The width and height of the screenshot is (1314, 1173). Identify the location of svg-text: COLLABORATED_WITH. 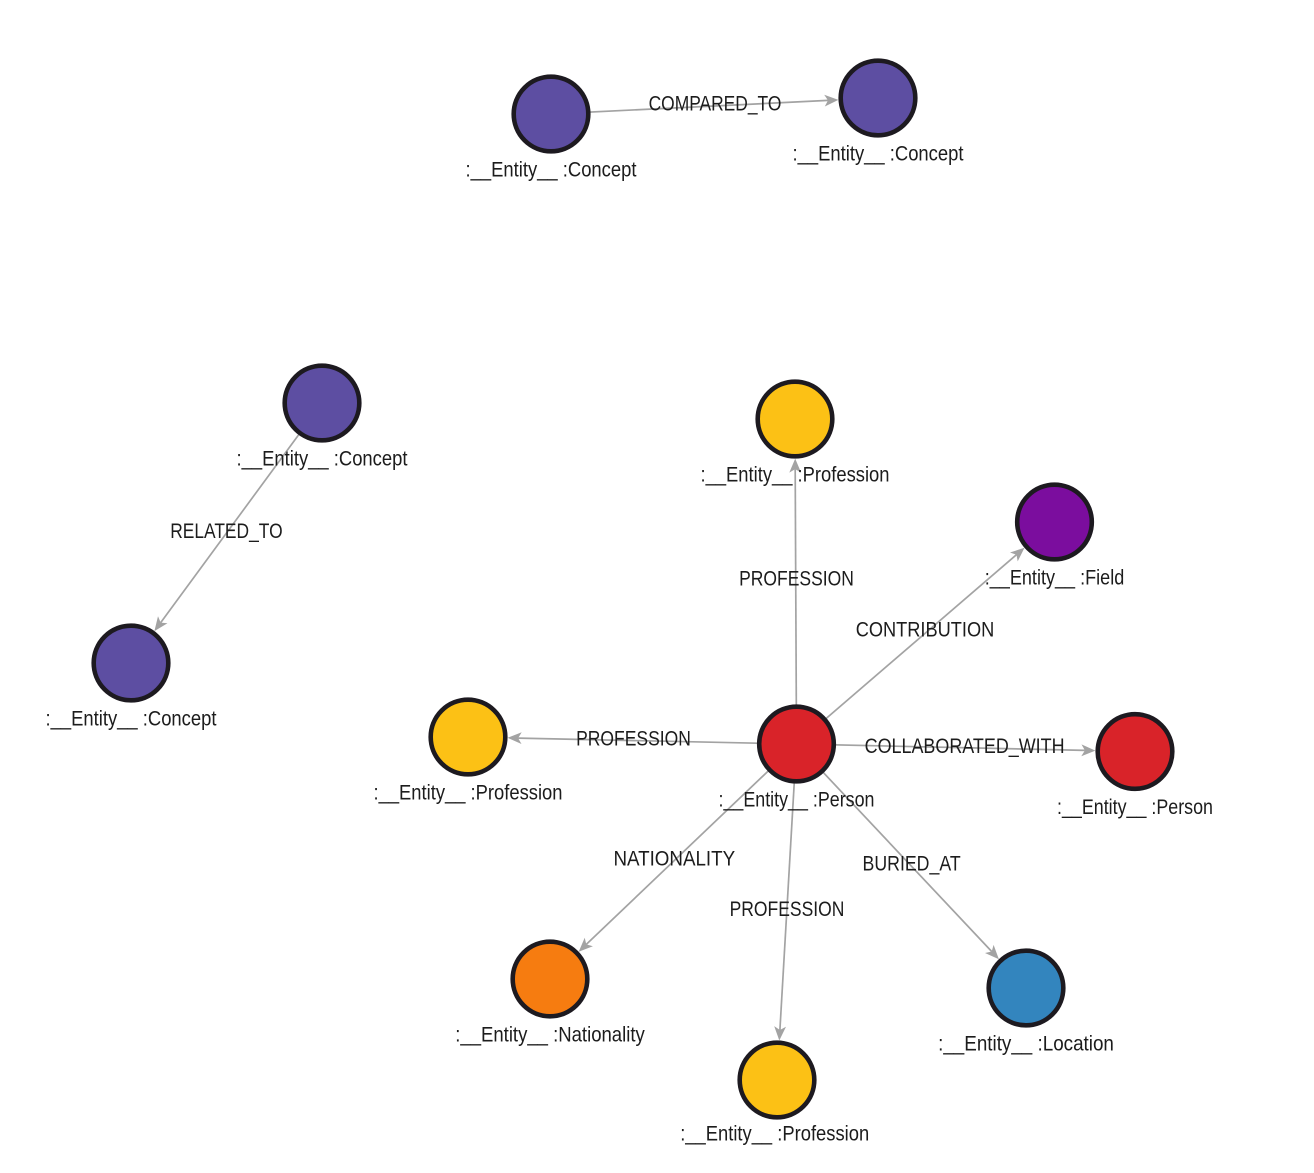
(965, 746).